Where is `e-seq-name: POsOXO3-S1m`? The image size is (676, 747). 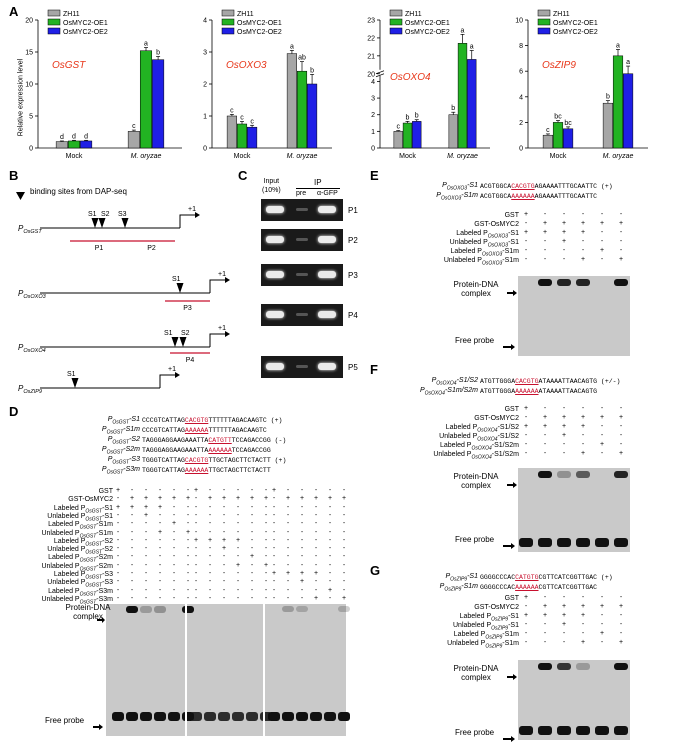
e-seq-name: POsOXO3-S1m is located at coordinates (457, 197).